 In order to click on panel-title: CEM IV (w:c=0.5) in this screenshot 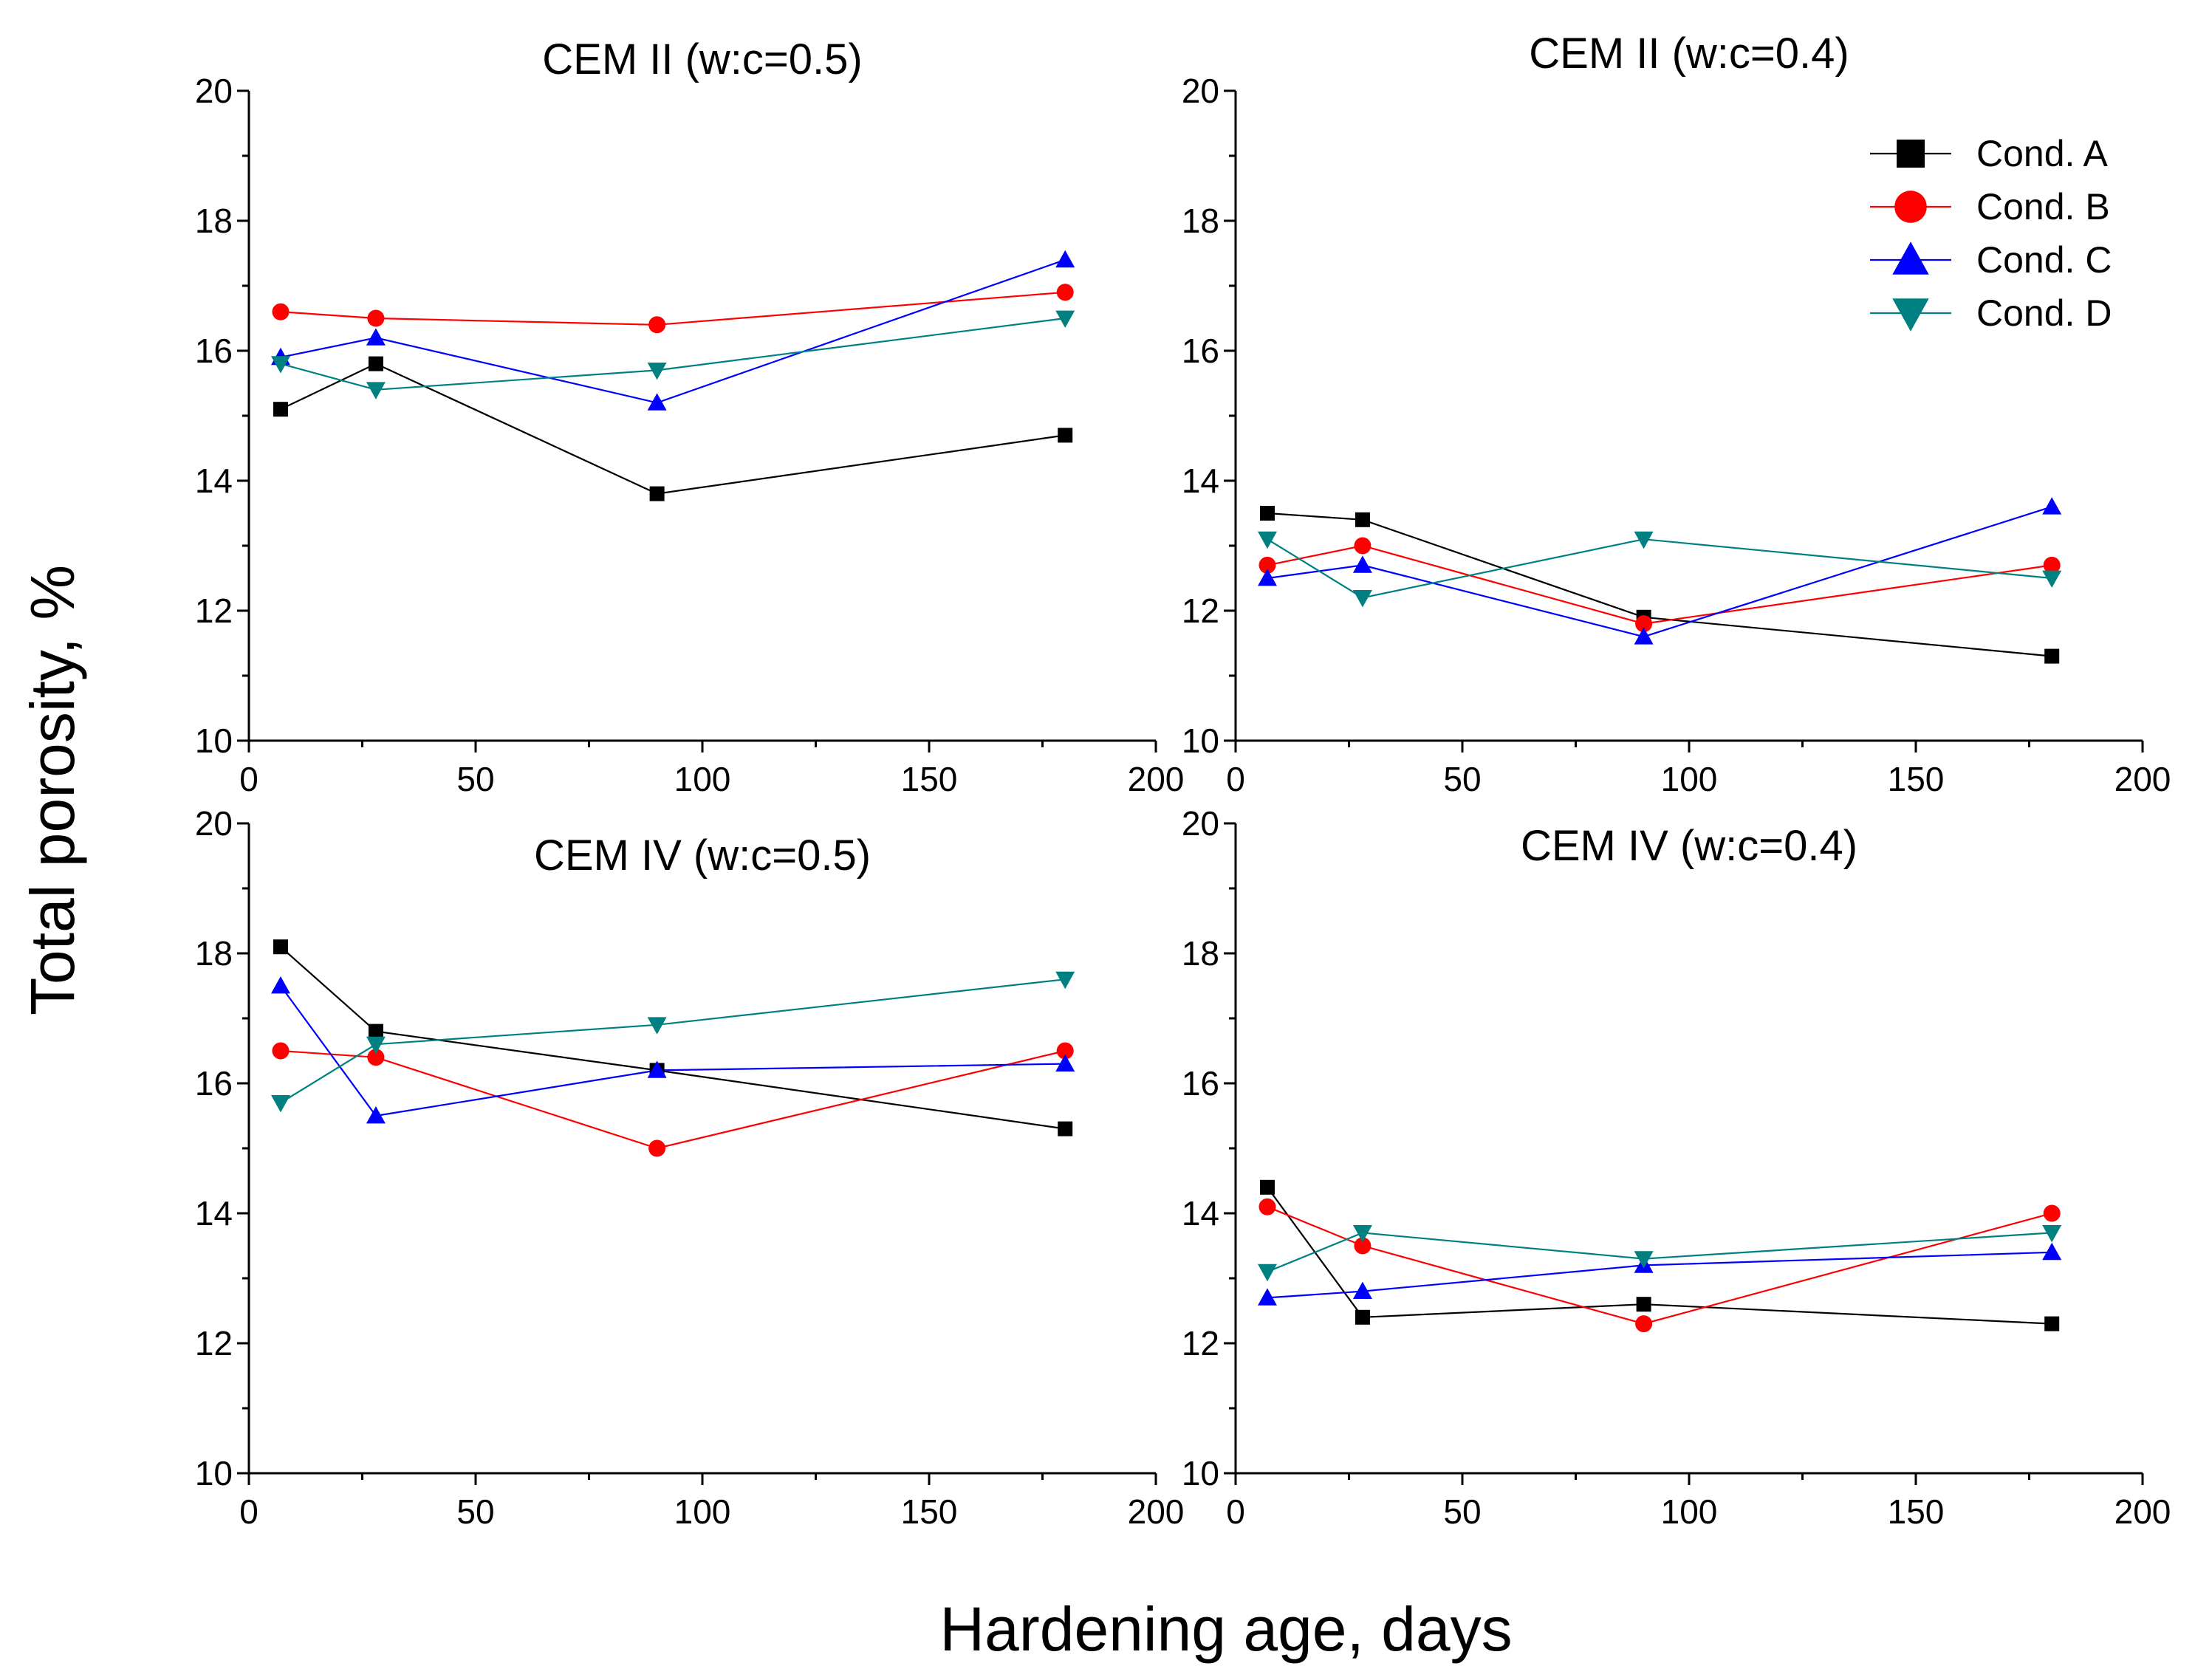, I will do `click(702, 856)`.